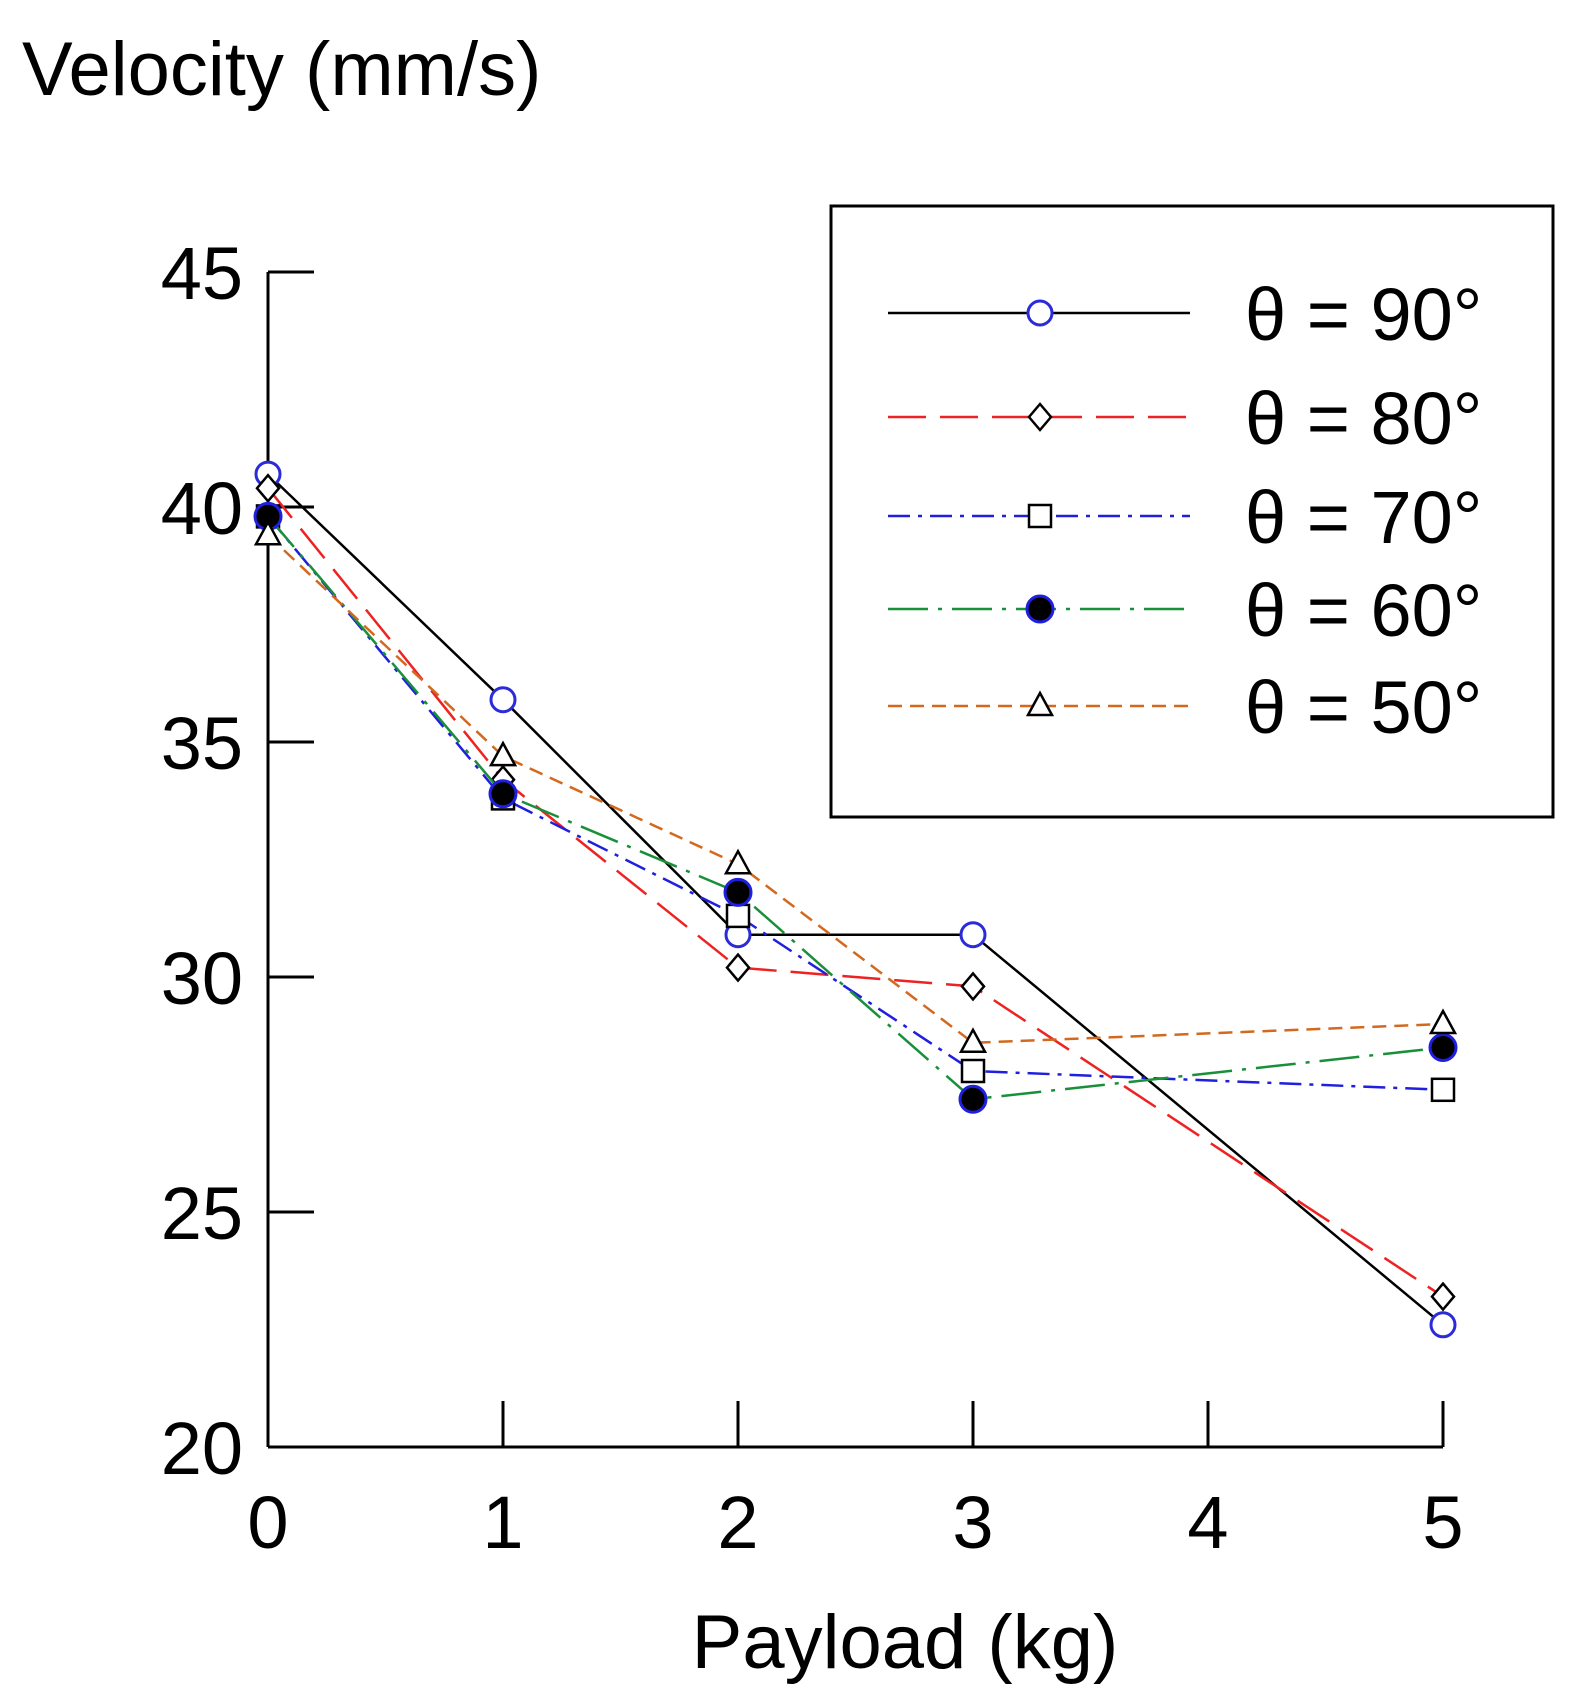 The image size is (1571, 1695). Describe the element at coordinates (202, 978) in the screenshot. I see `y-tick-label: 30` at that location.